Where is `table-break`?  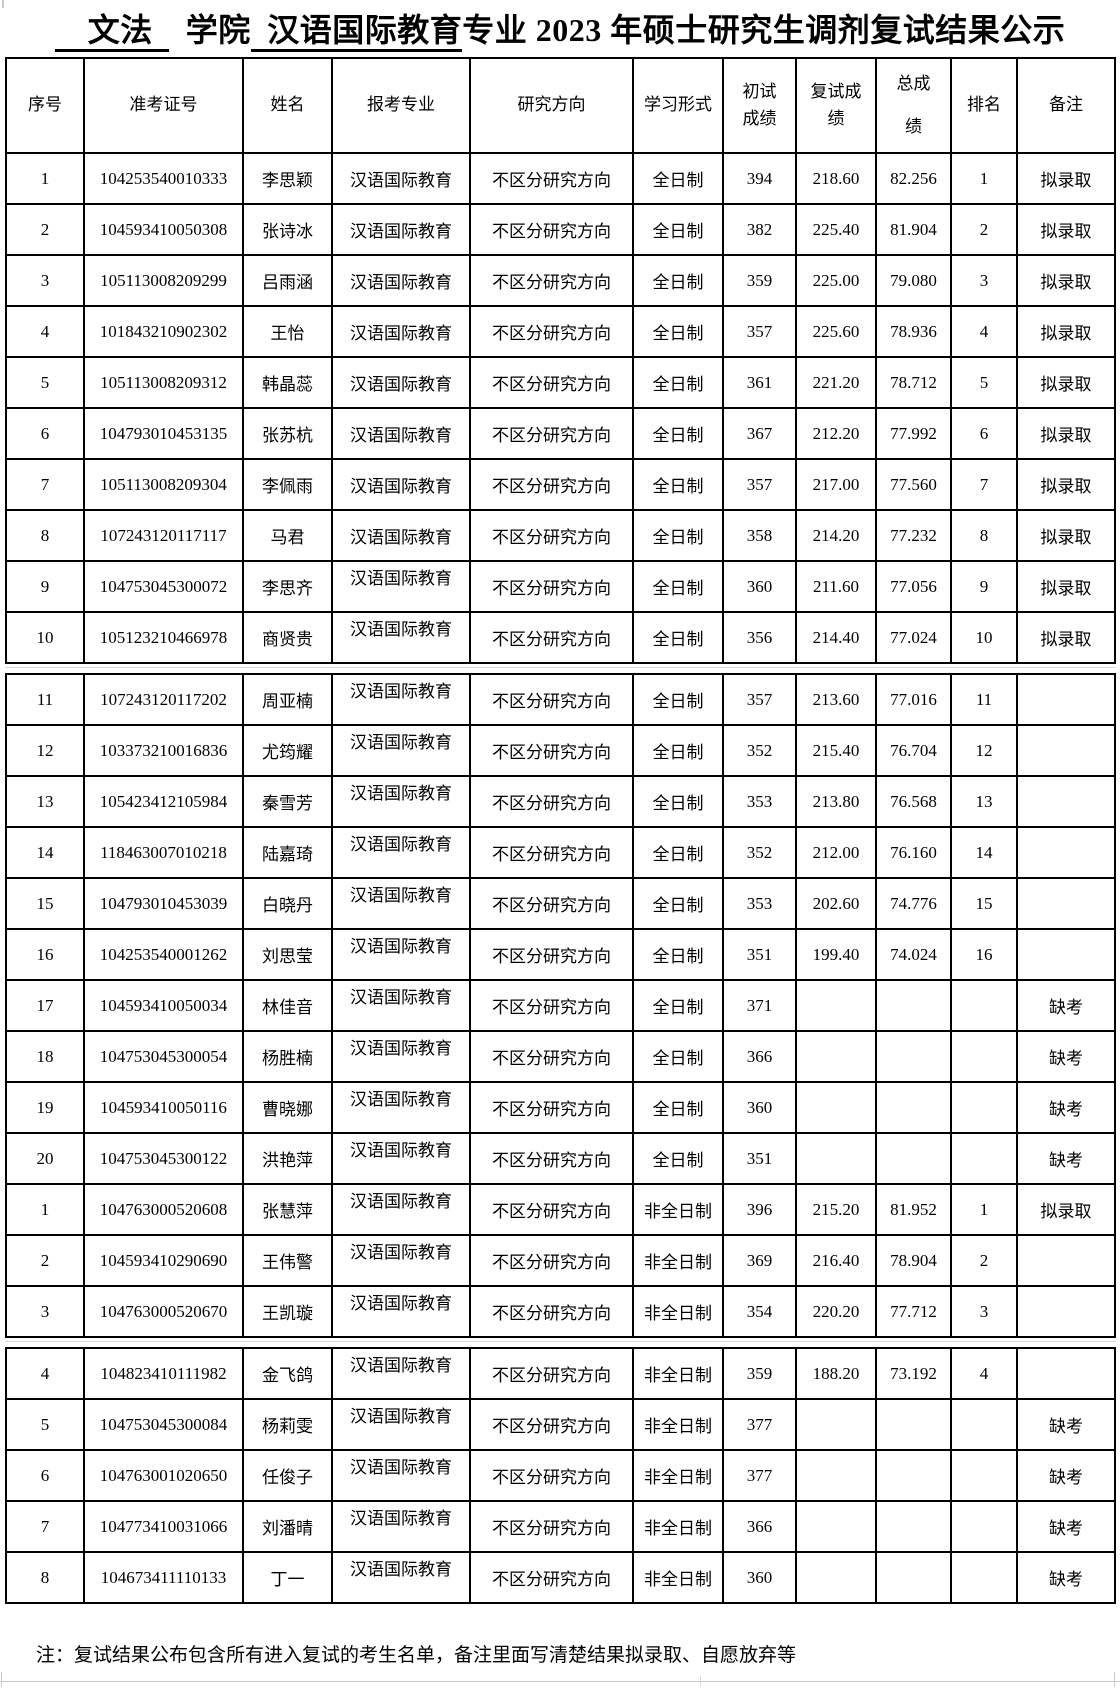 table-break is located at coordinates (560, 1342).